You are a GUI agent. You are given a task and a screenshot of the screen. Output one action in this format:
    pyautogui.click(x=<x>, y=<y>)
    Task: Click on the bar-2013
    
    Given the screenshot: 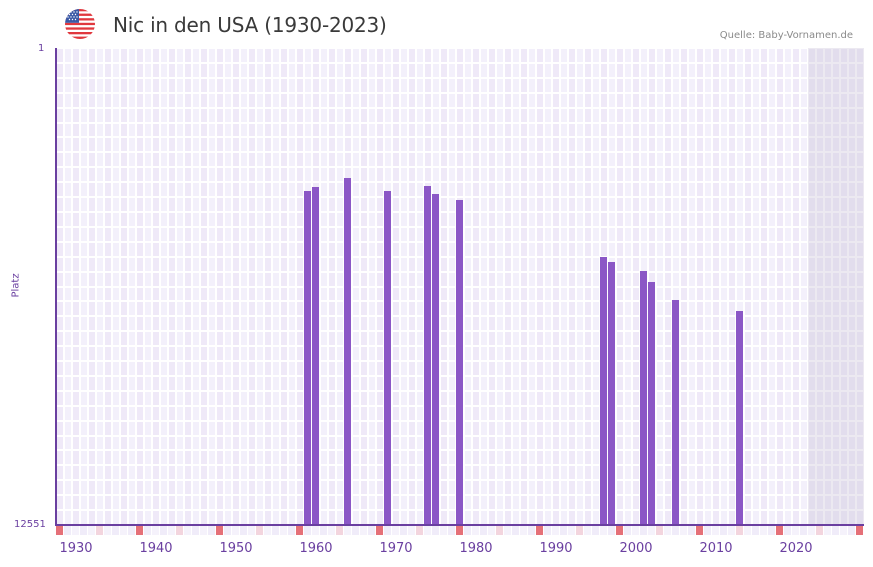 What is the action you would take?
    pyautogui.click(x=739, y=418)
    